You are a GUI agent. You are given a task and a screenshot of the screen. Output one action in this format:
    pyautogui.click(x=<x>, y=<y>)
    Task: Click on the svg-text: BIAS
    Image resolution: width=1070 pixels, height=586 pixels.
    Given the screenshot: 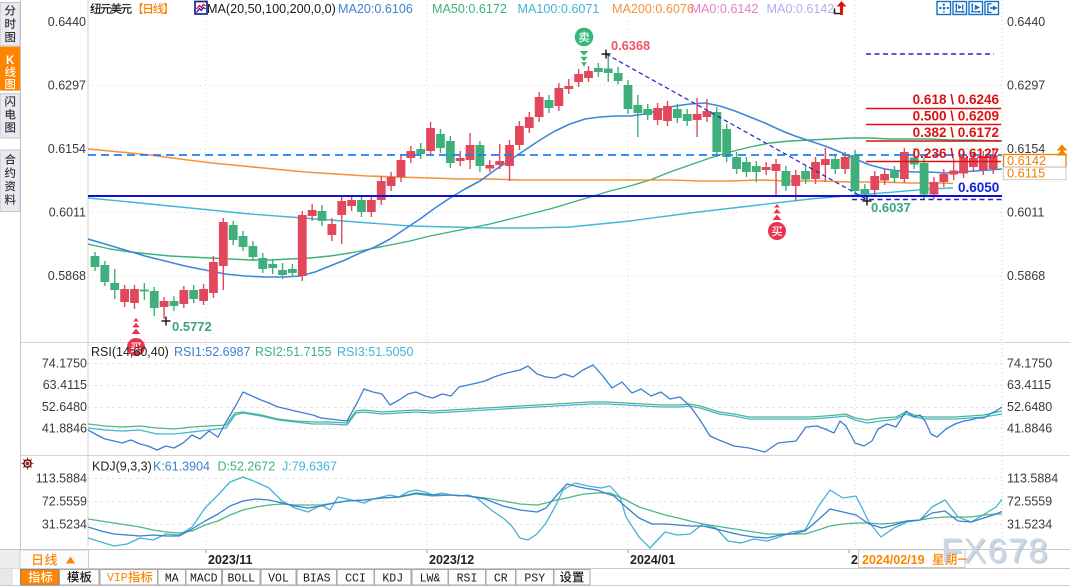 What is the action you would take?
    pyautogui.click(x=317, y=579)
    